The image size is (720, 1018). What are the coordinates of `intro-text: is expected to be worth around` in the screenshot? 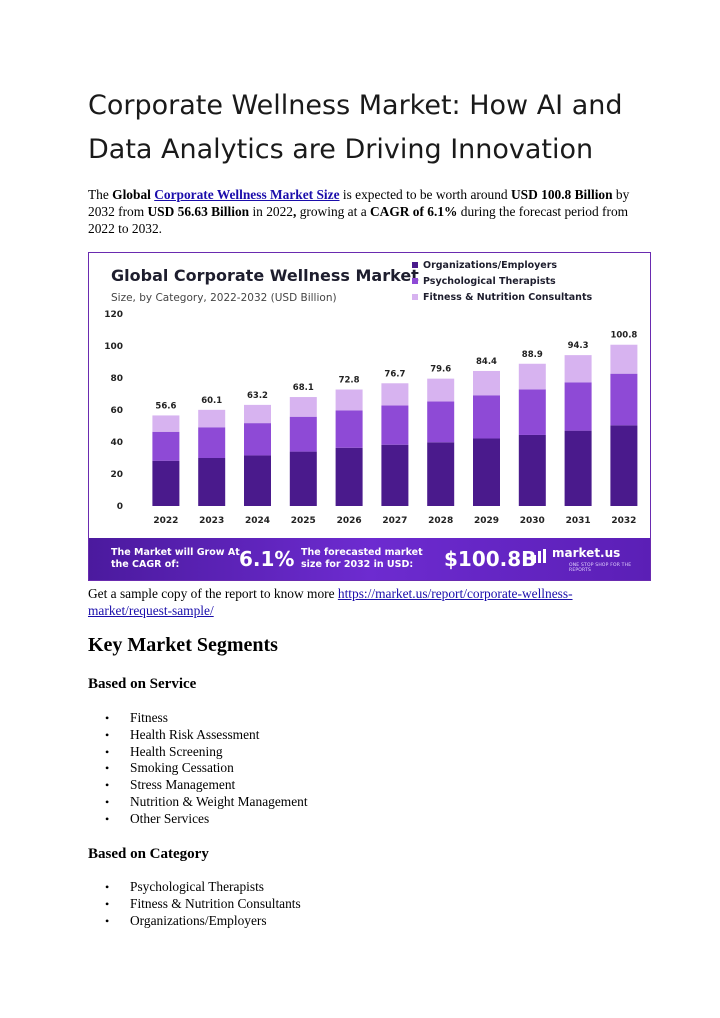 It's located at (425, 194).